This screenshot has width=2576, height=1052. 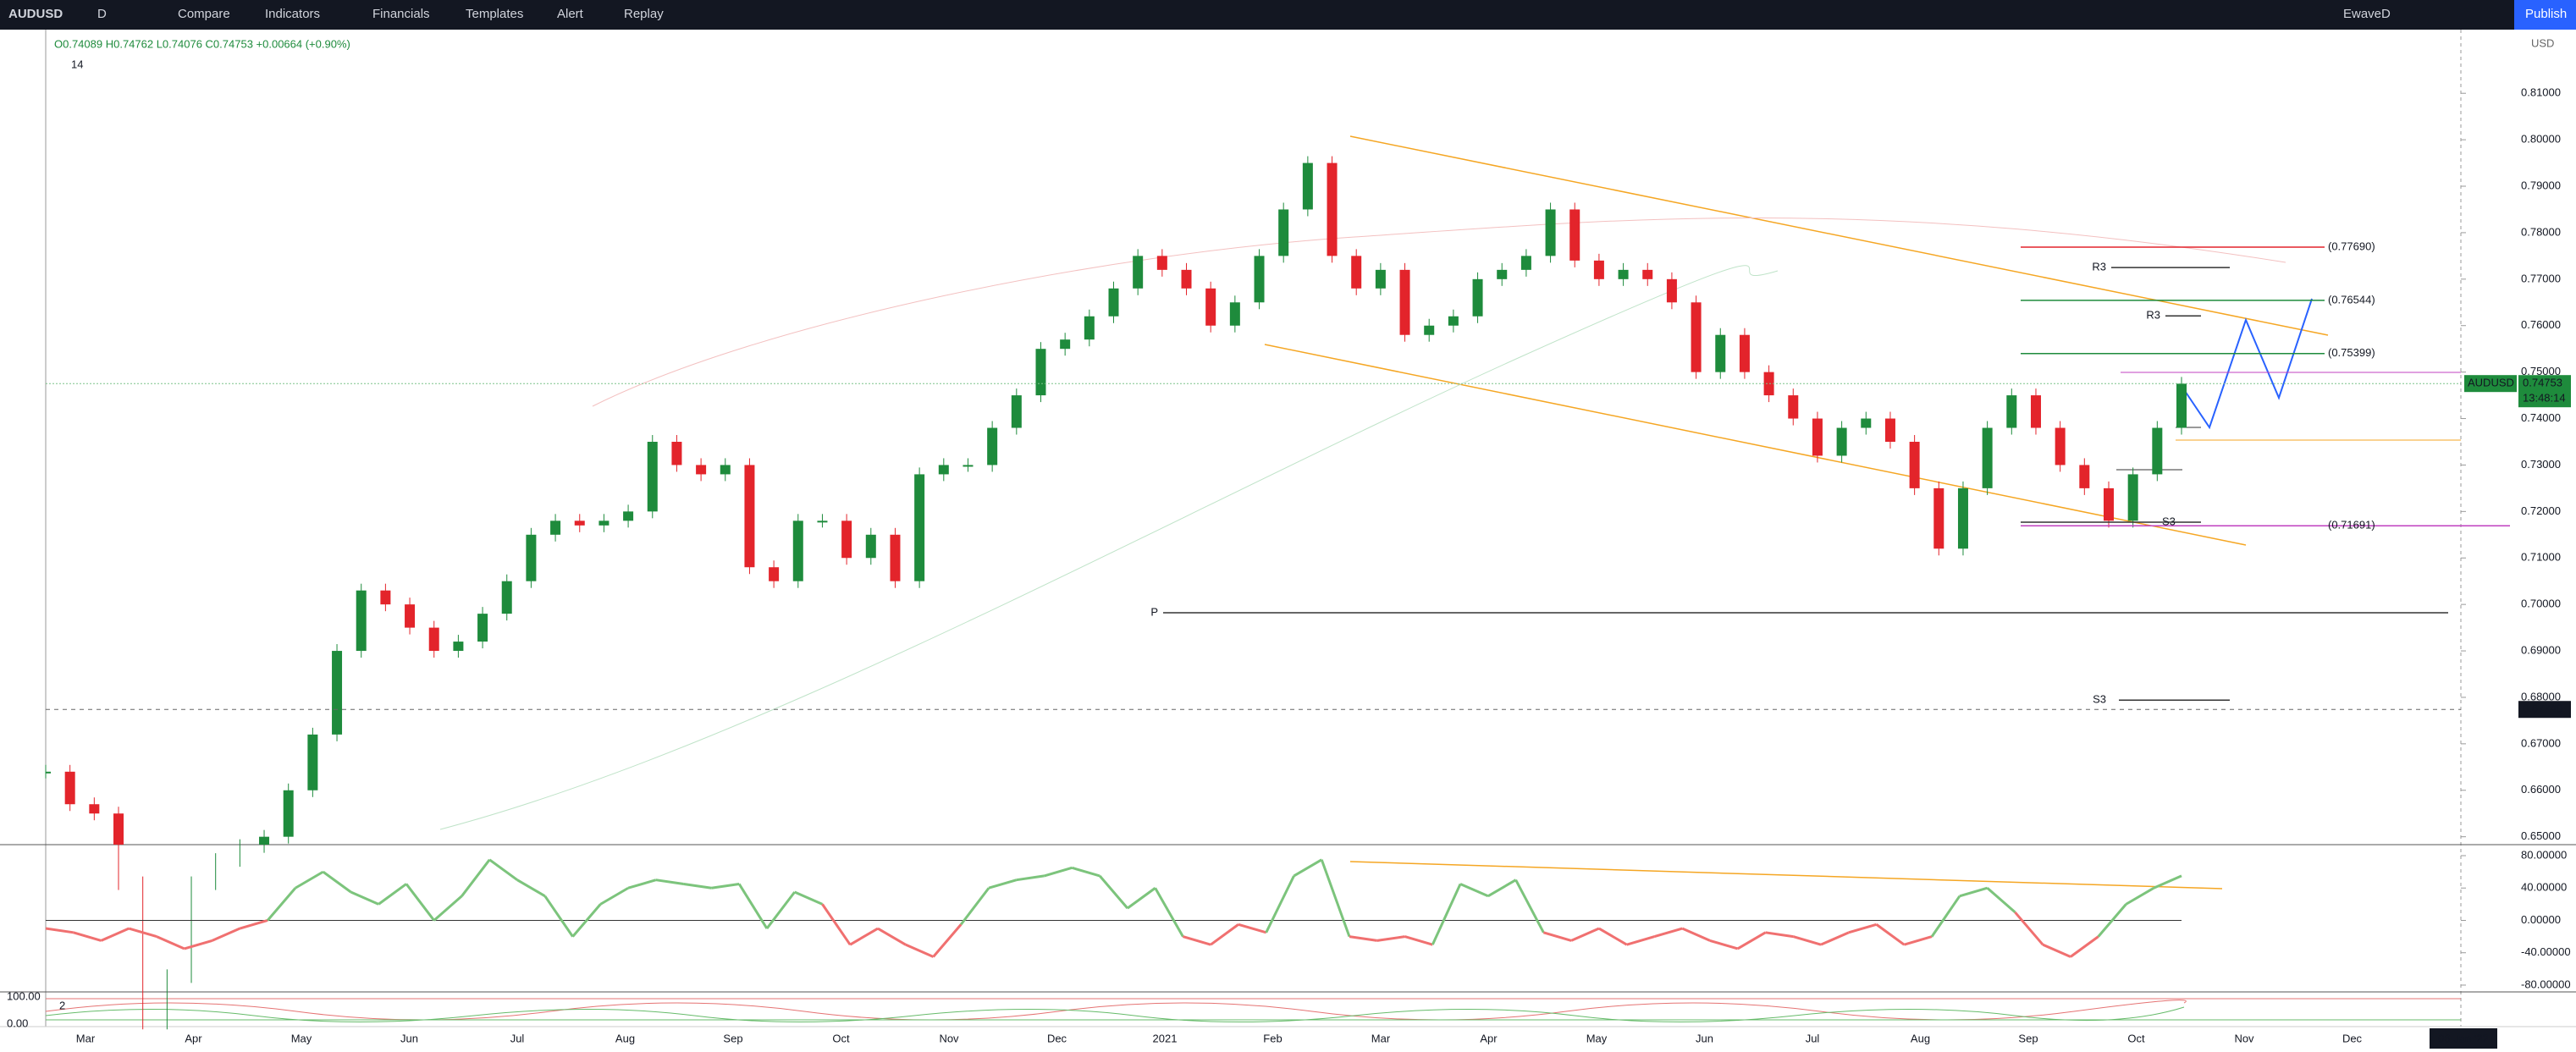 I want to click on countdown: 13:48:14, so click(x=2545, y=398).